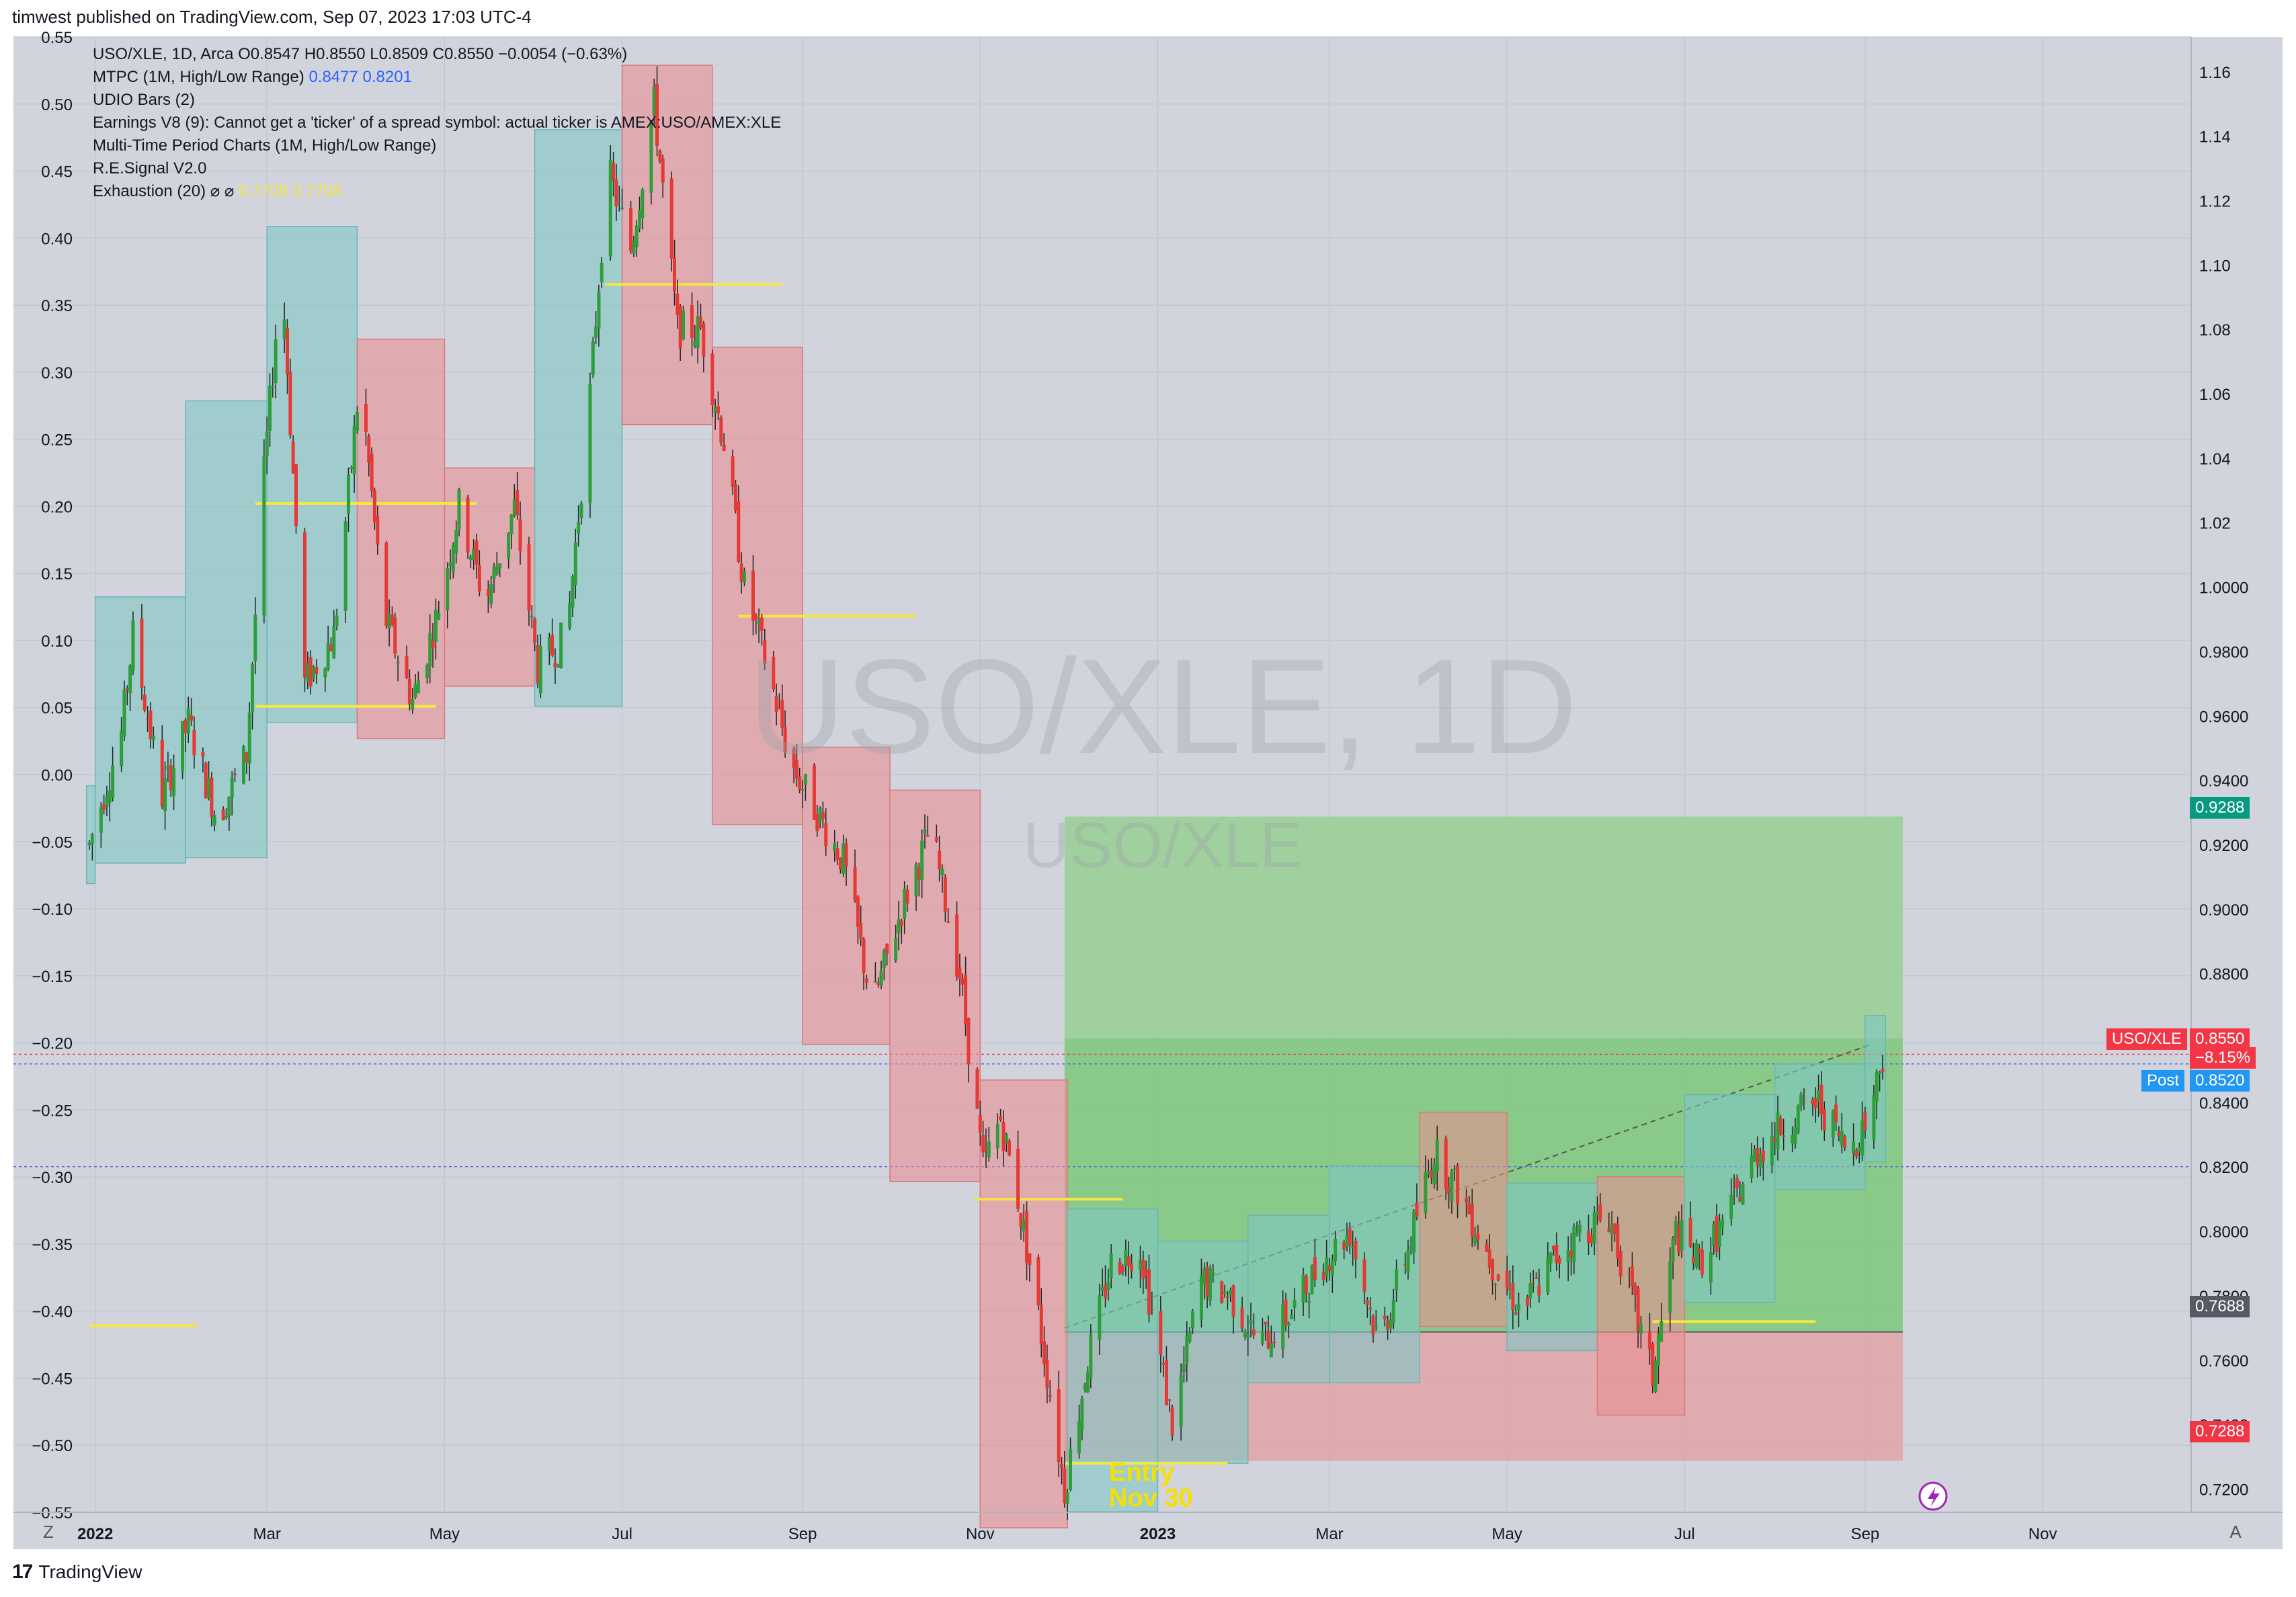 The image size is (2296, 1597). I want to click on watermark-small: USO/XLE, so click(1163, 845).